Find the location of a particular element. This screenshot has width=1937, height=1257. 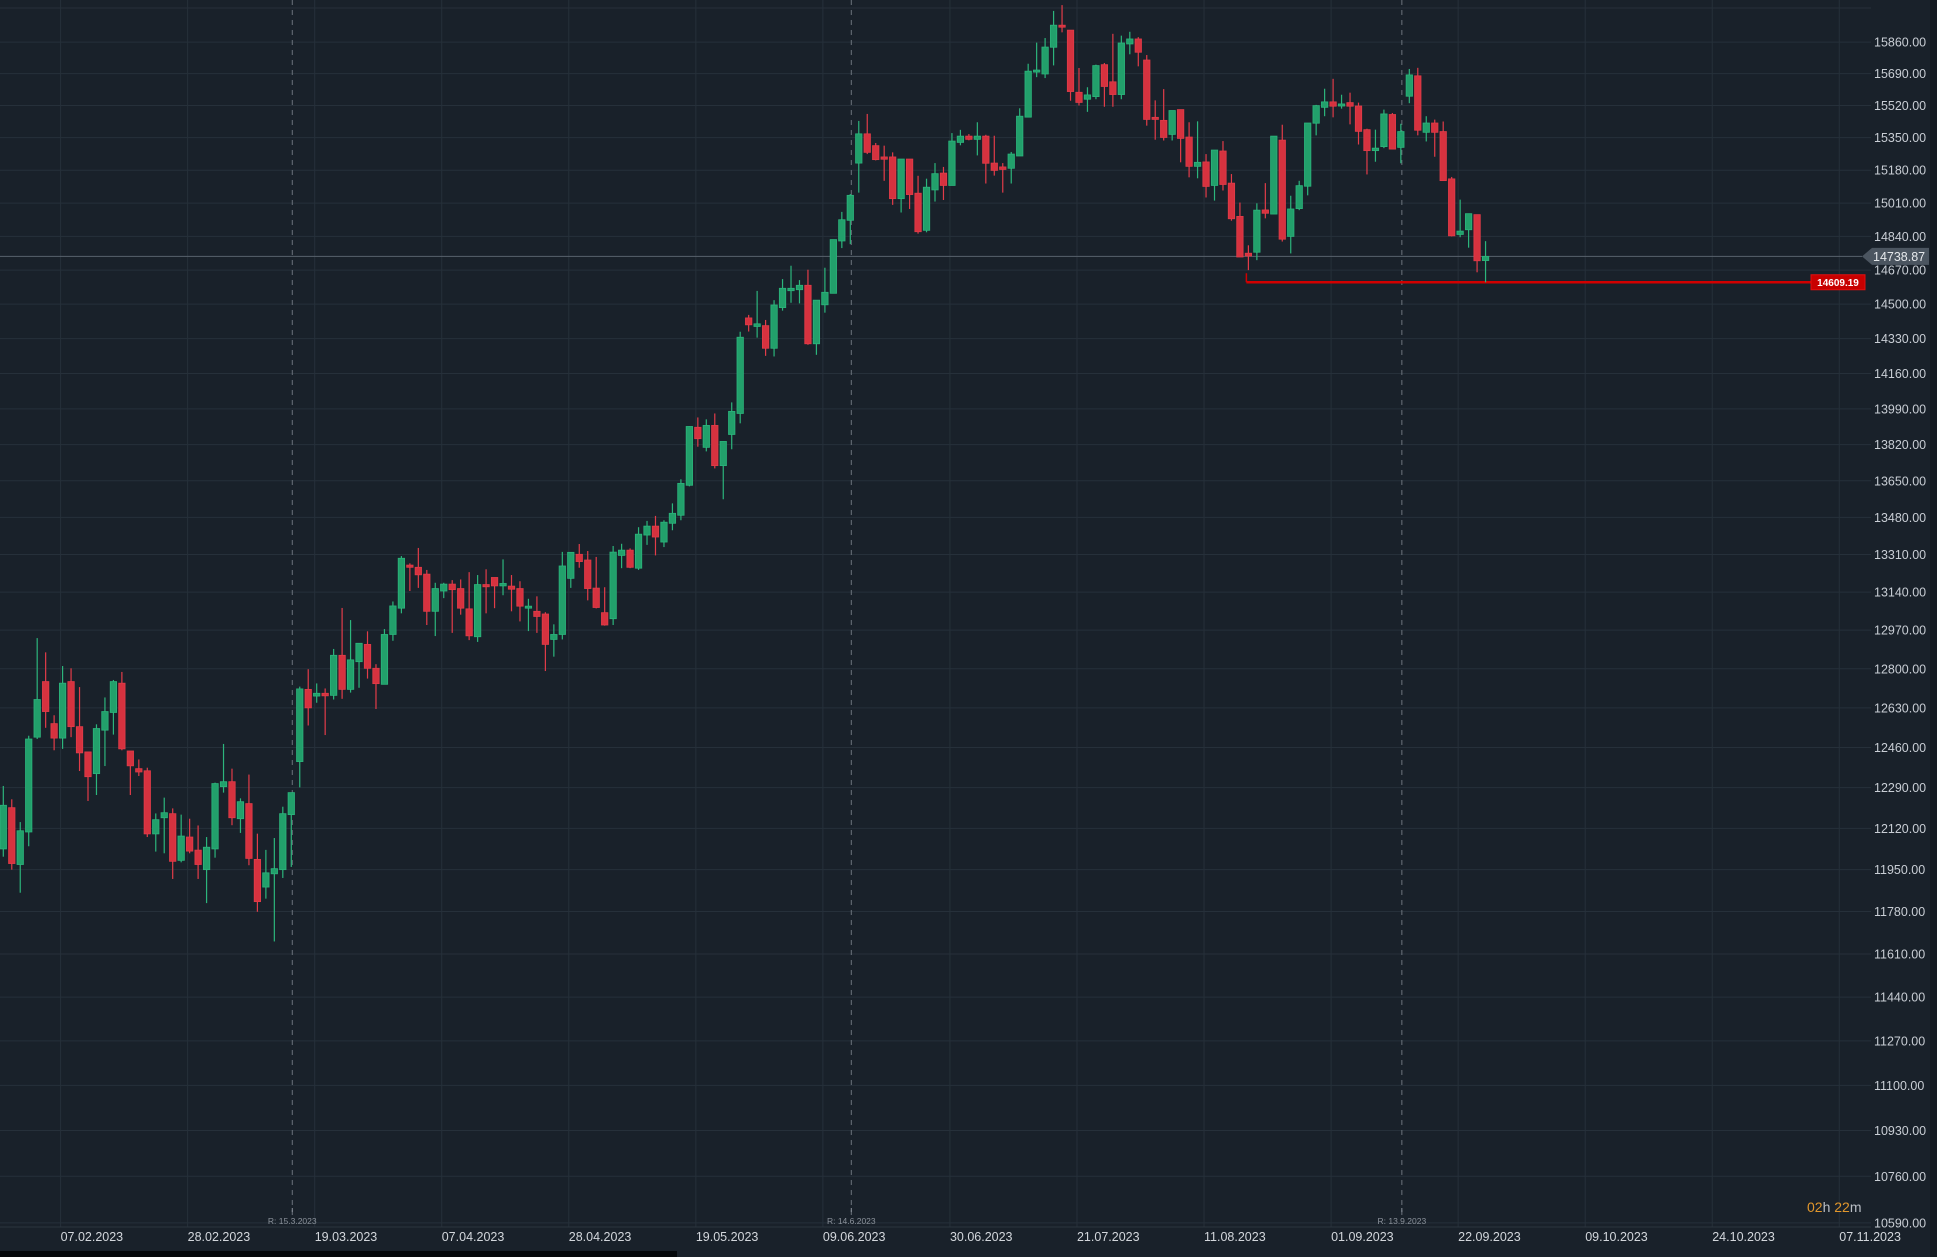

x-tick-label: 24.10.2023 is located at coordinates (1743, 1237).